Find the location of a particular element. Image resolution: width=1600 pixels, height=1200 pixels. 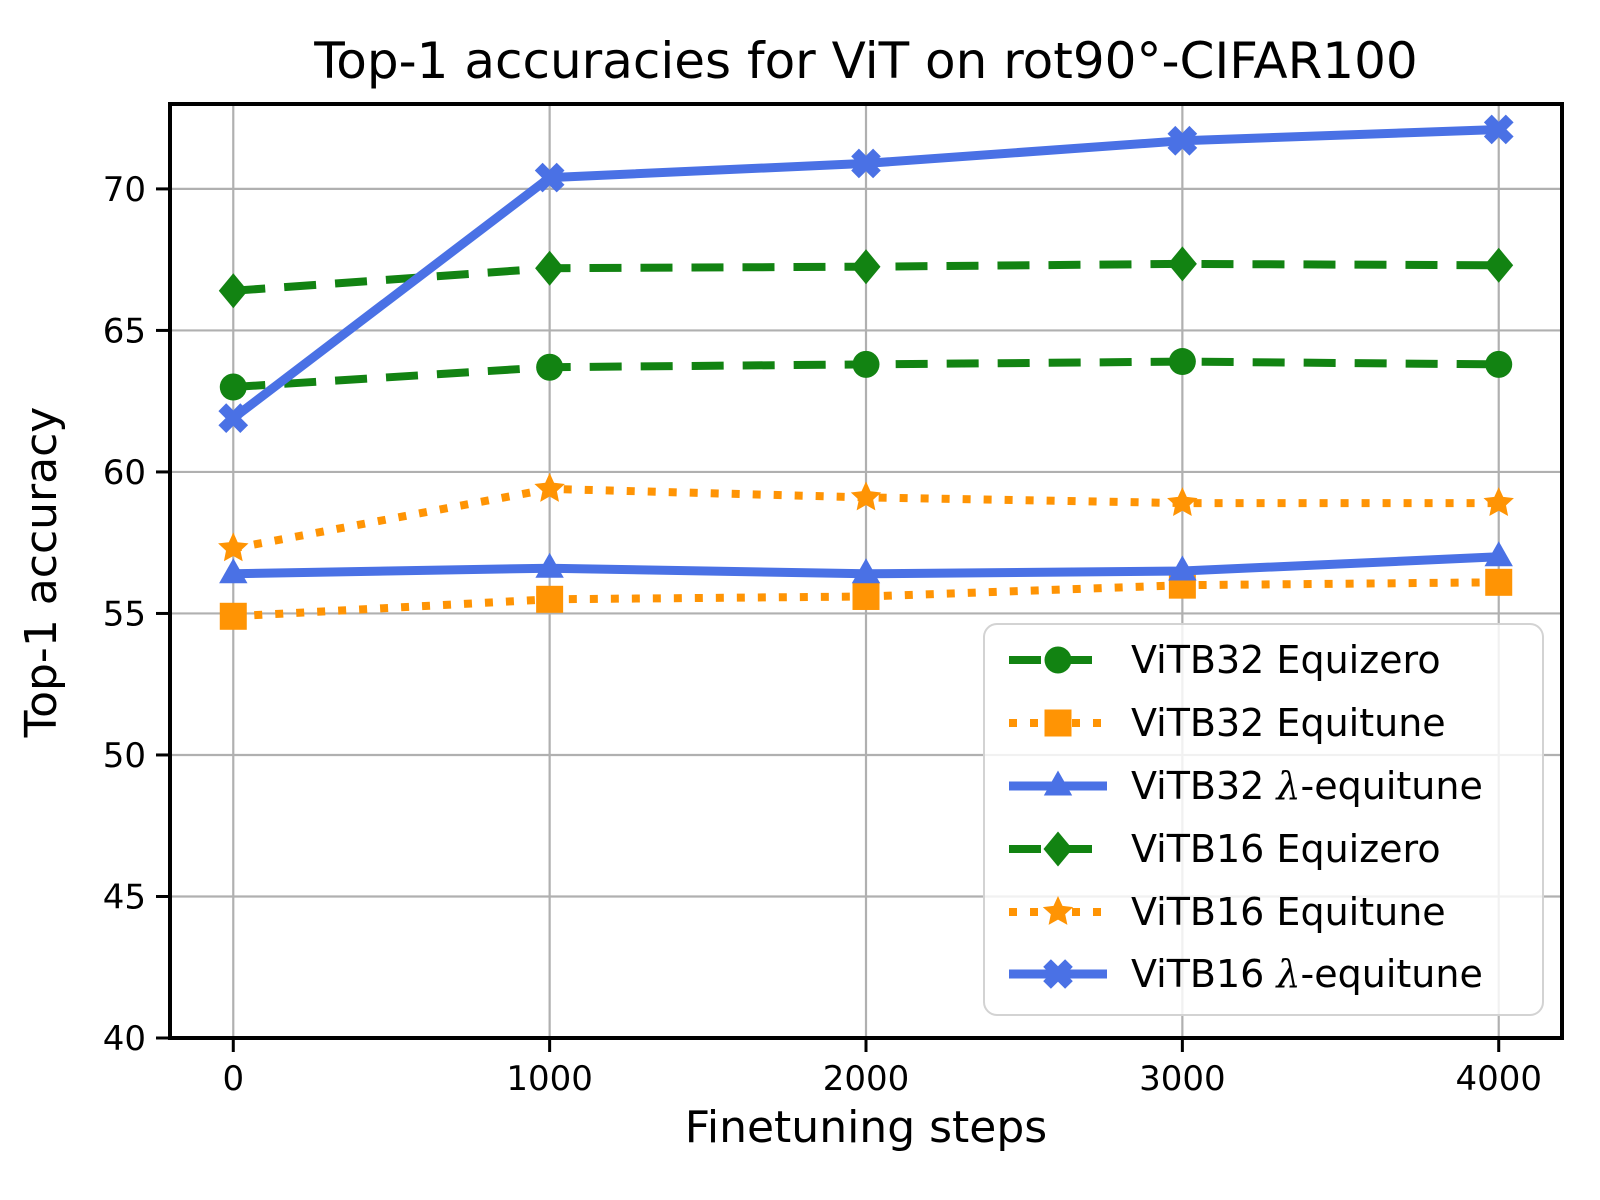

x-axis-label: Finetuning steps is located at coordinates (866, 1127).